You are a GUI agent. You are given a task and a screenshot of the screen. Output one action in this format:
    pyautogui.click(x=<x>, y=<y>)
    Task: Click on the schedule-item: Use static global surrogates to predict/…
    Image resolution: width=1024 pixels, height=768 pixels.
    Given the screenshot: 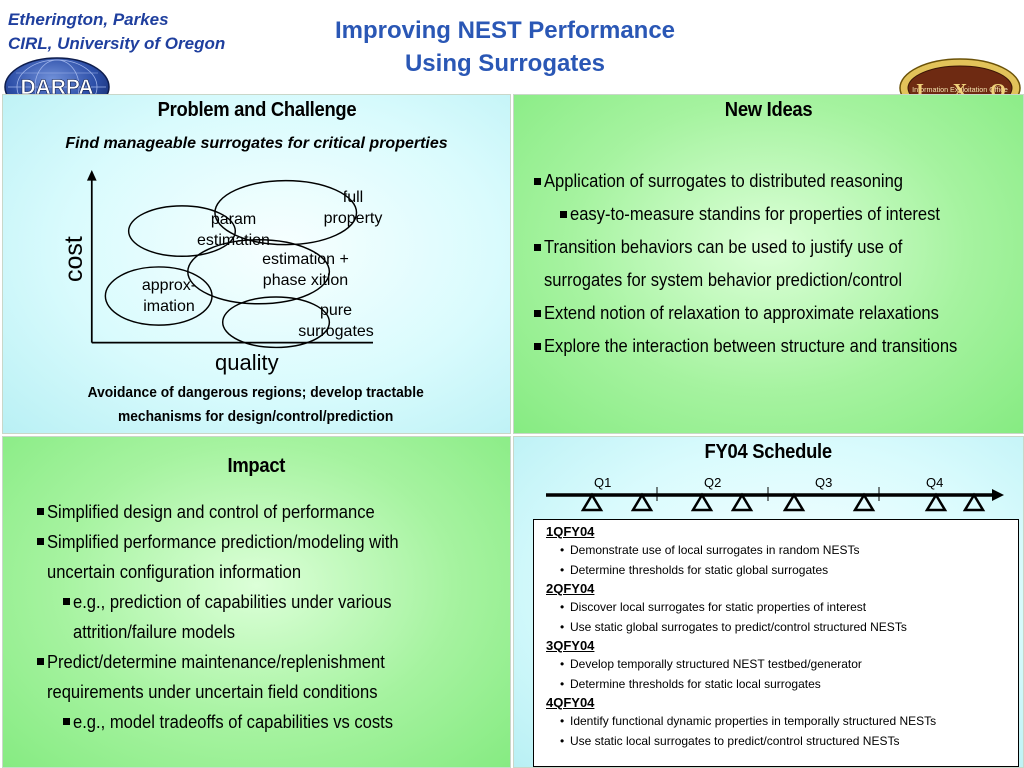 What is the action you would take?
    pyautogui.click(x=782, y=628)
    